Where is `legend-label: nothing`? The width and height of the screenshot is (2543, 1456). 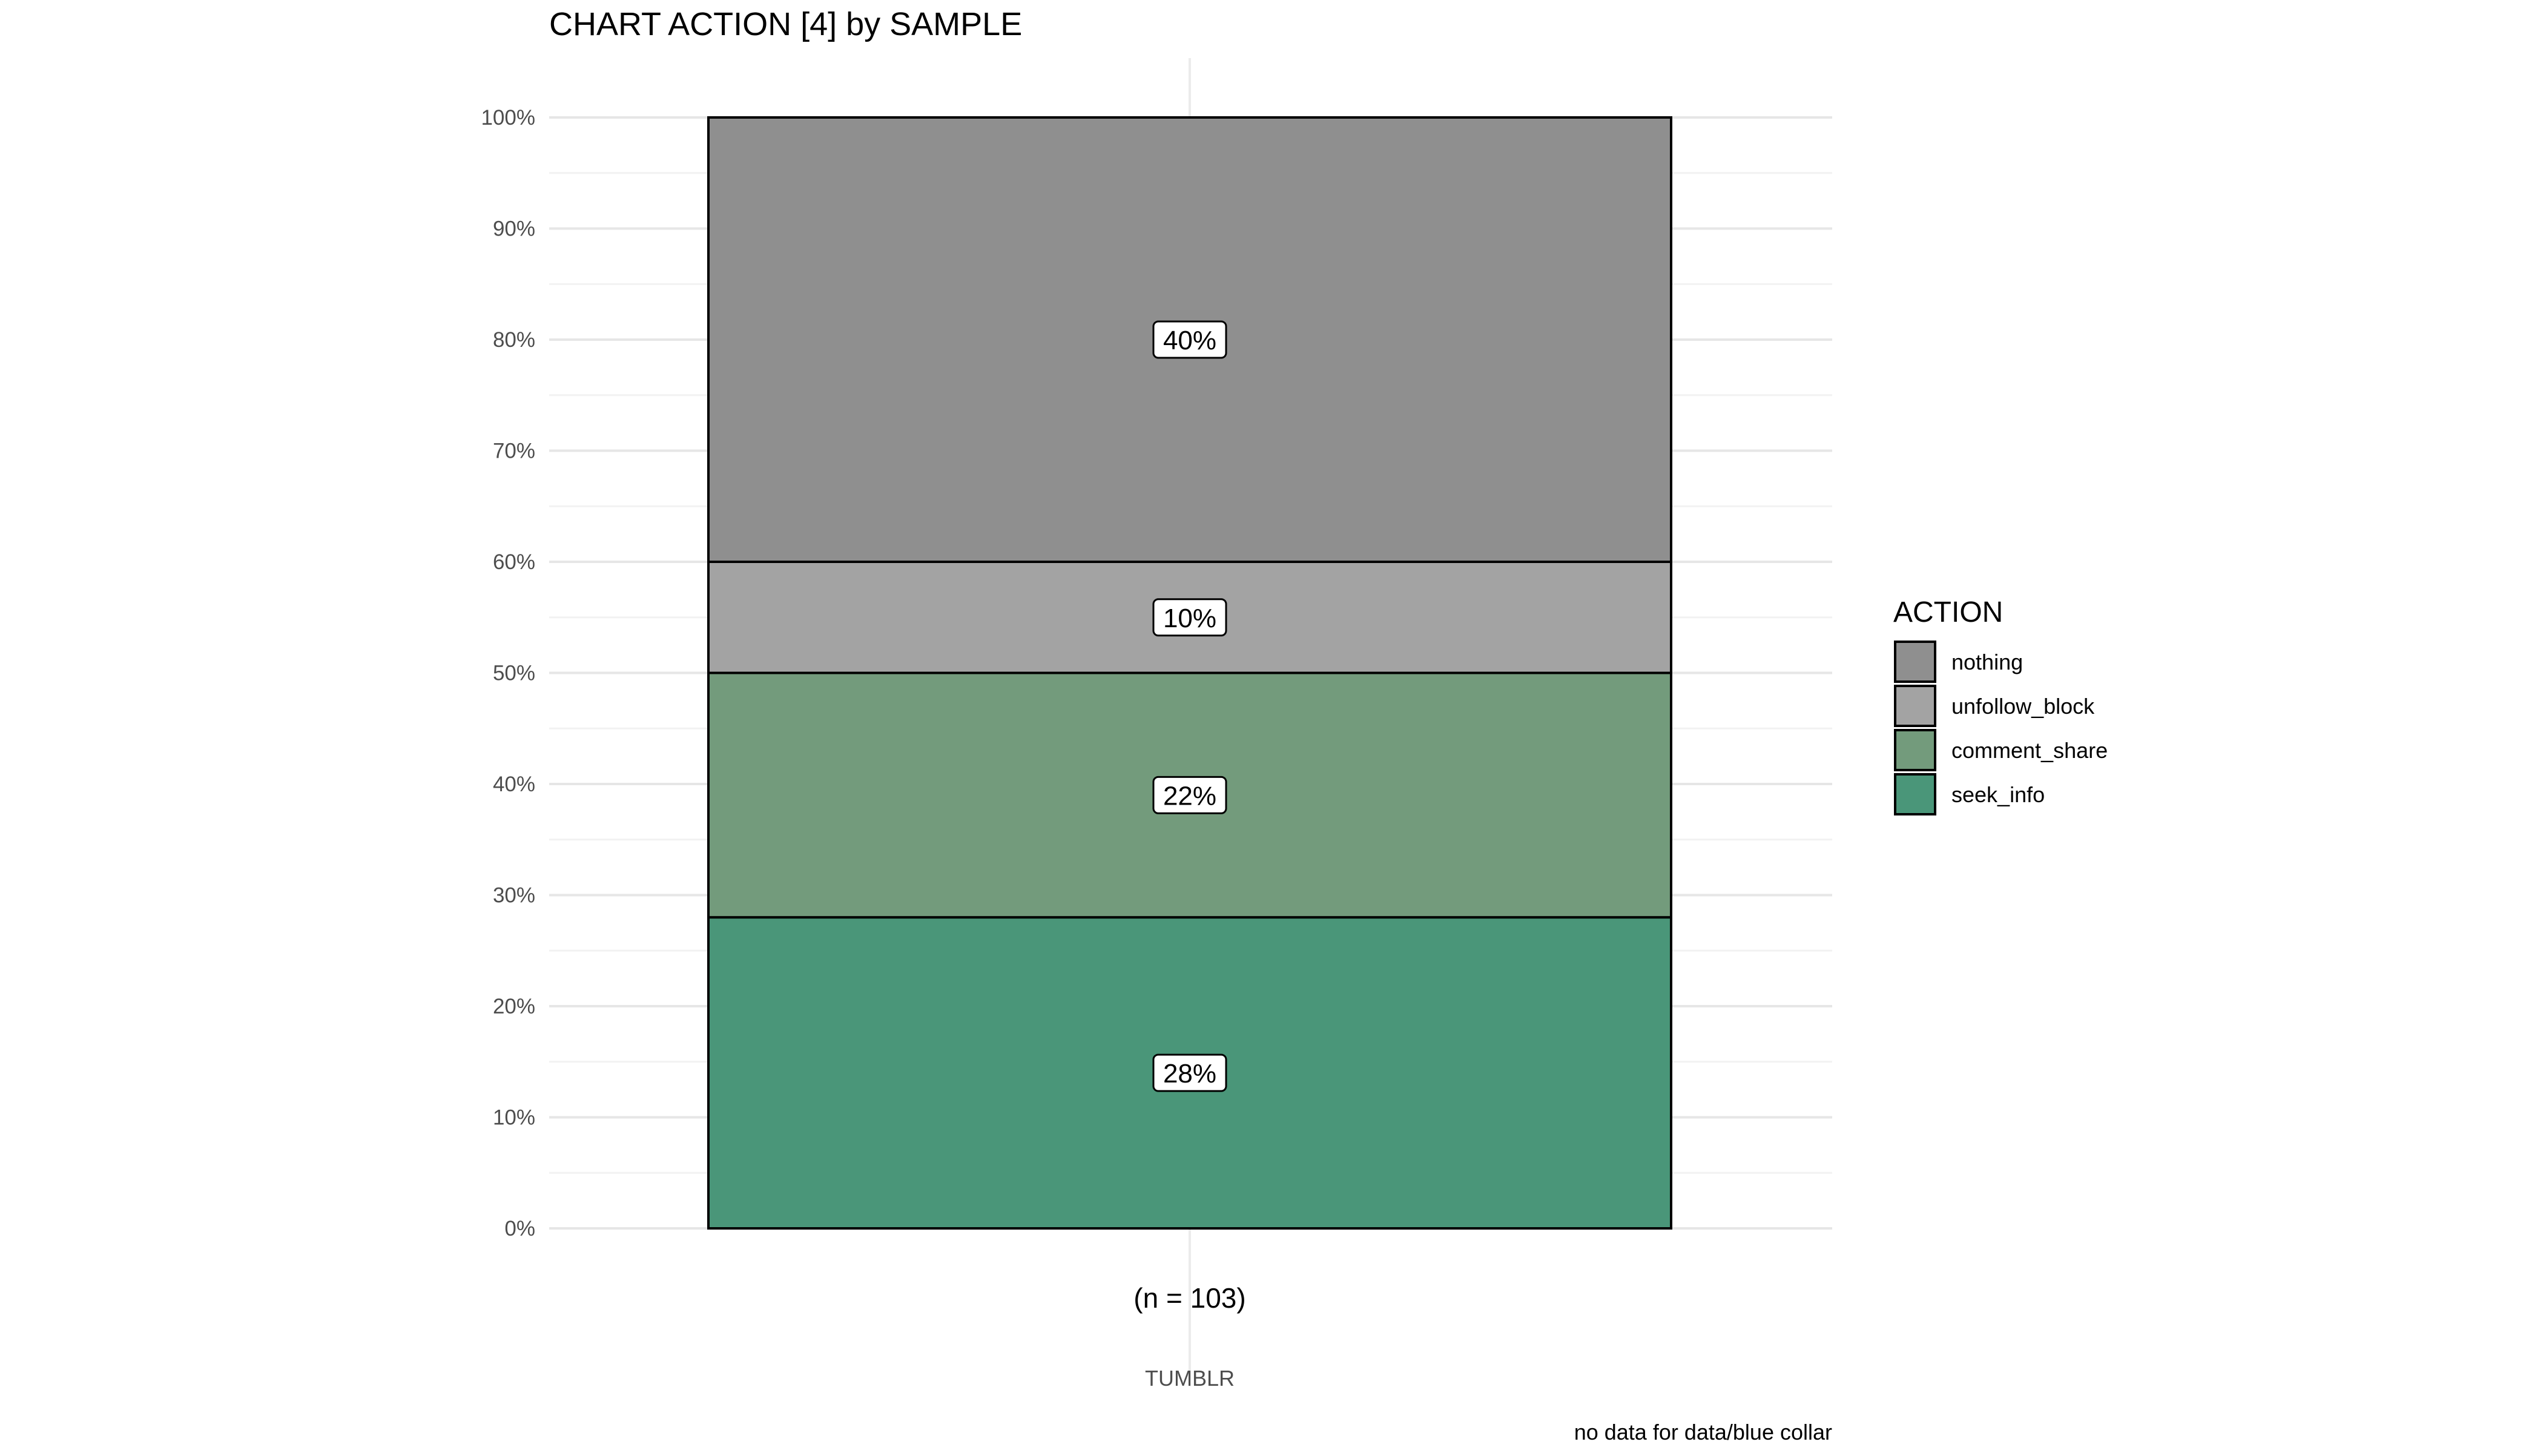 legend-label: nothing is located at coordinates (1987, 662).